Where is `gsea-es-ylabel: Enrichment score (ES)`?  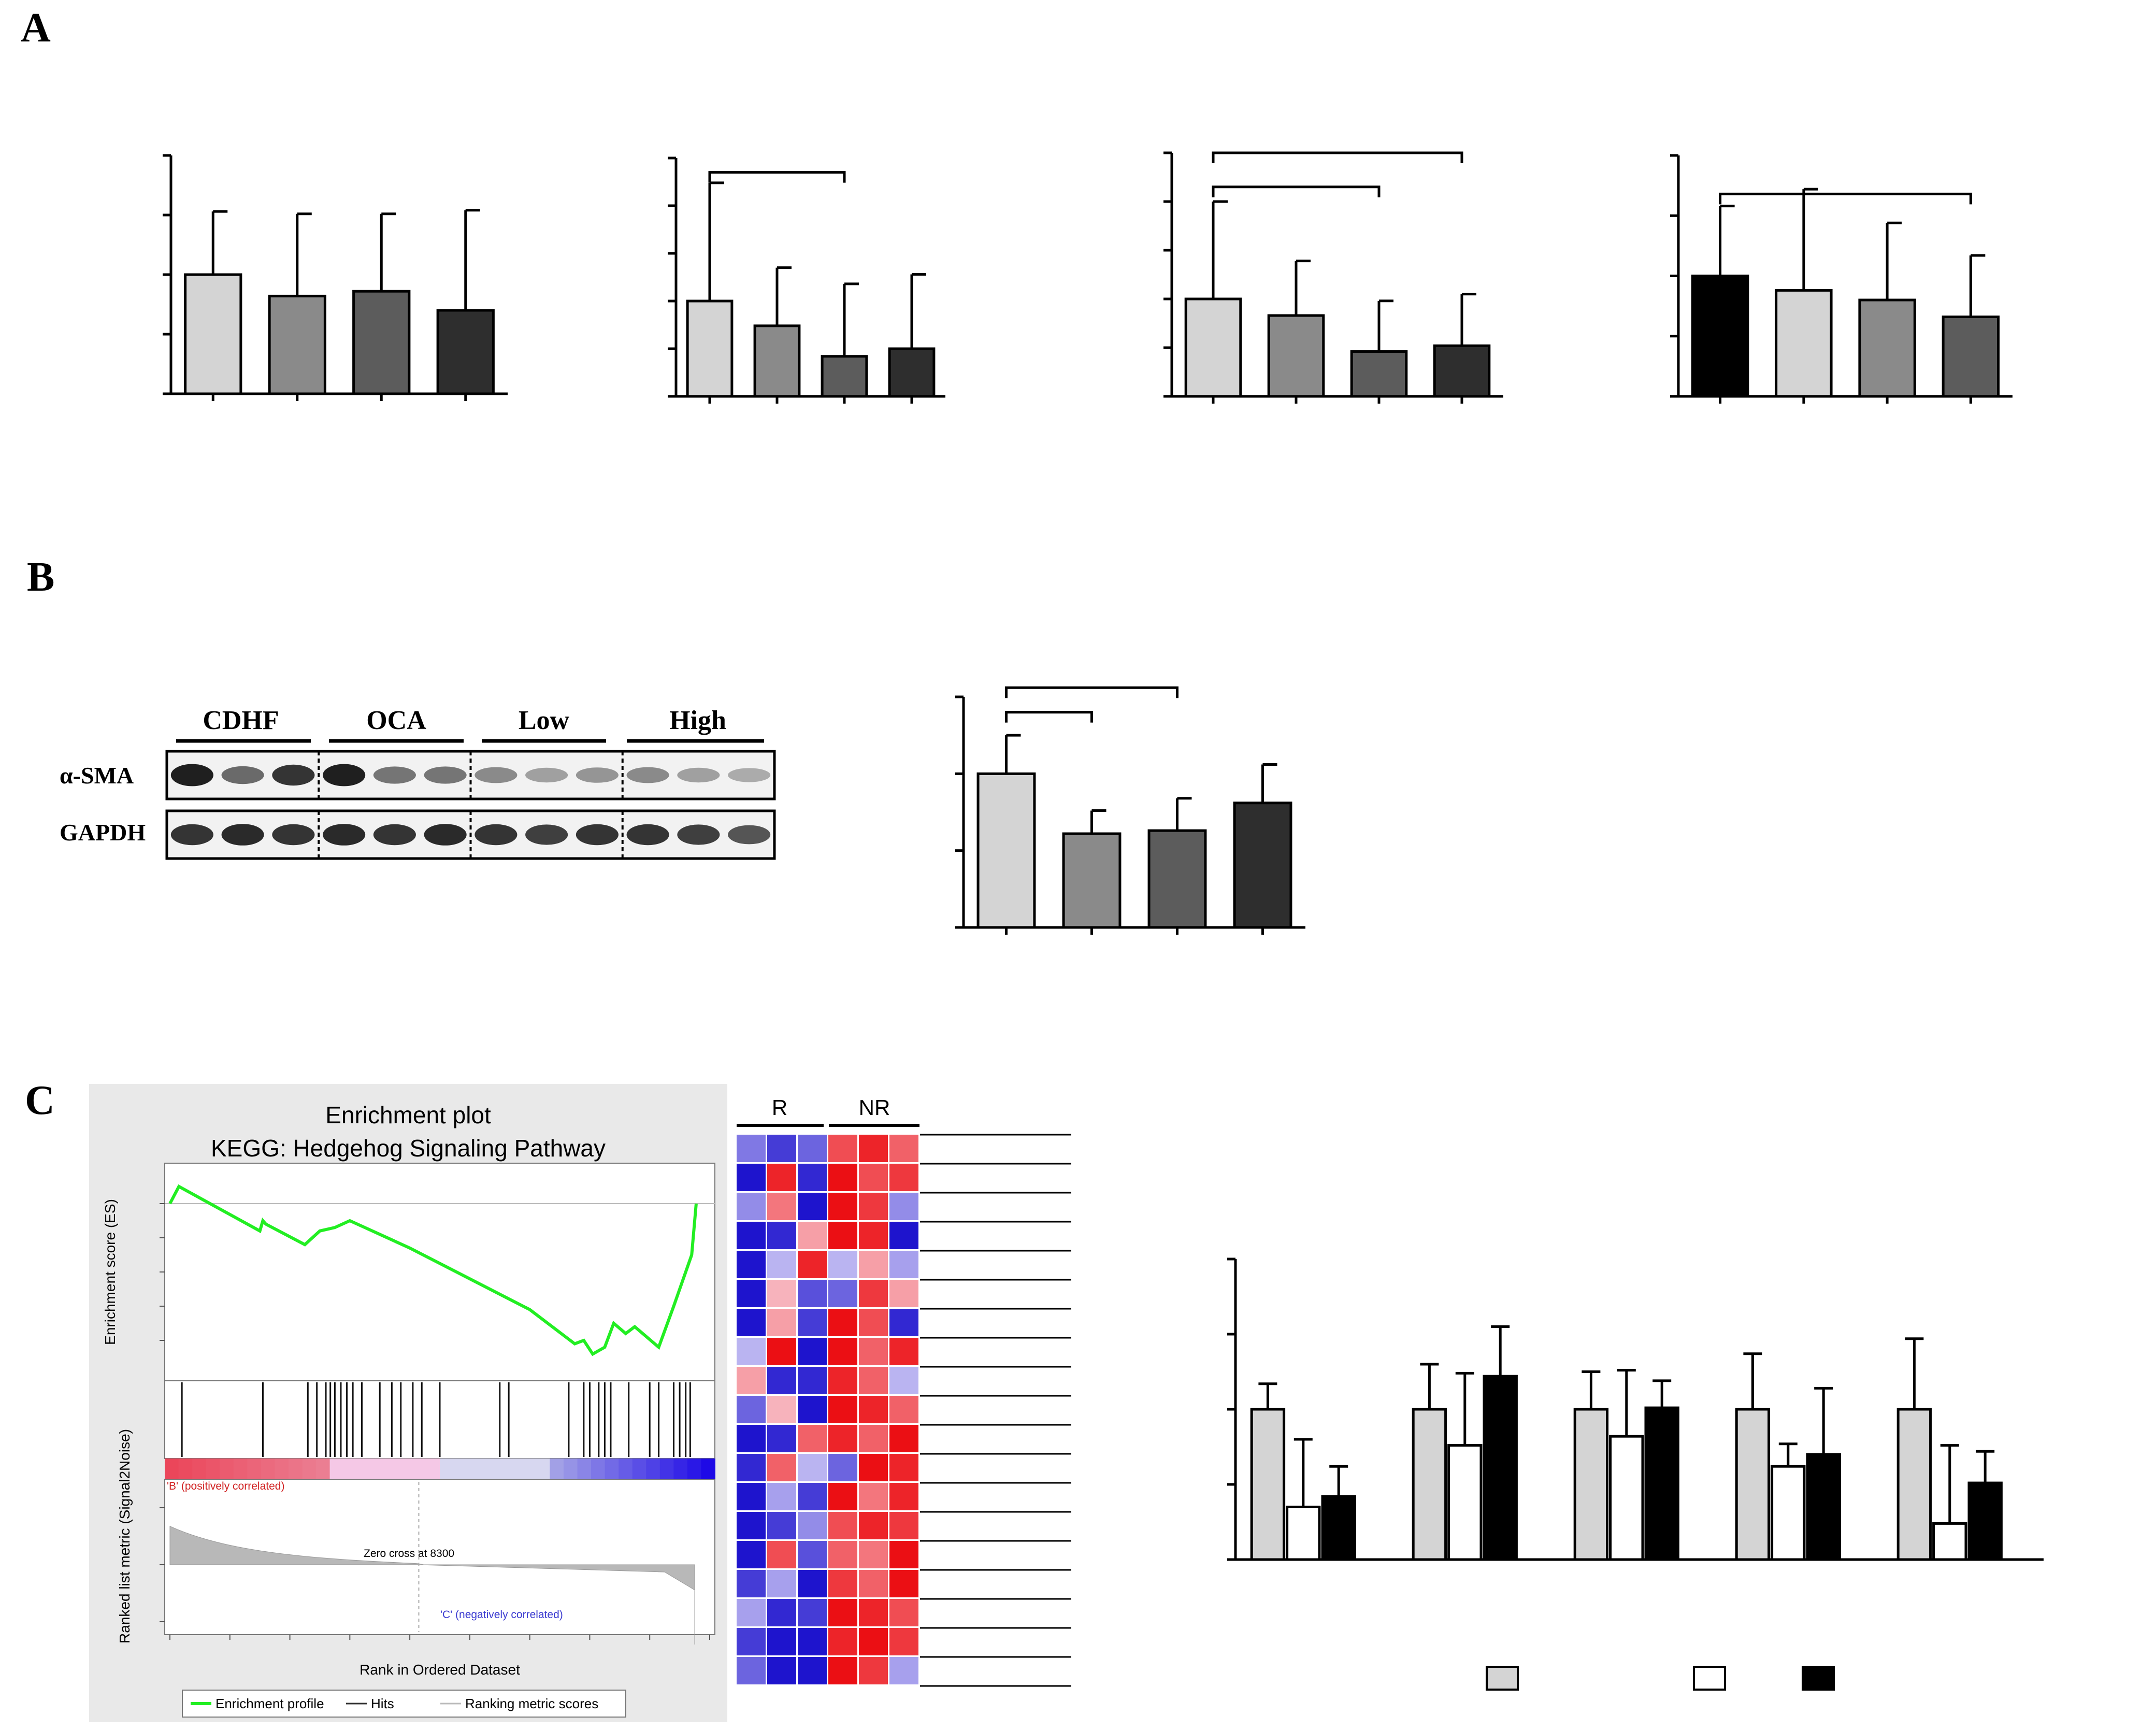 gsea-es-ylabel: Enrichment score (ES) is located at coordinates (110, 1272).